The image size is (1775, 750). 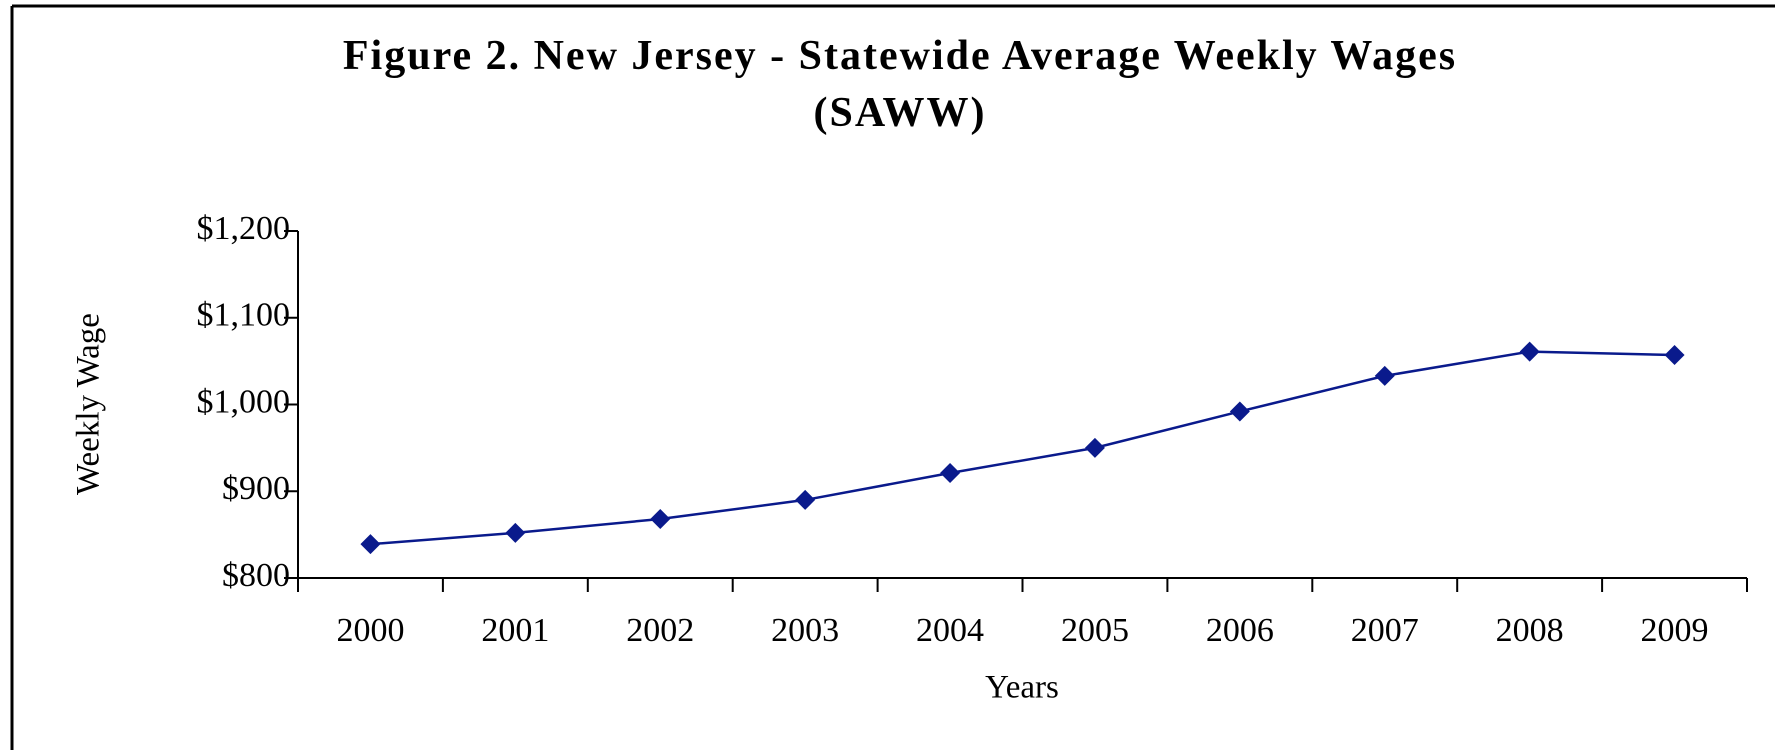 What do you see at coordinates (950, 630) in the screenshot?
I see `x-tick-label: 2004` at bounding box center [950, 630].